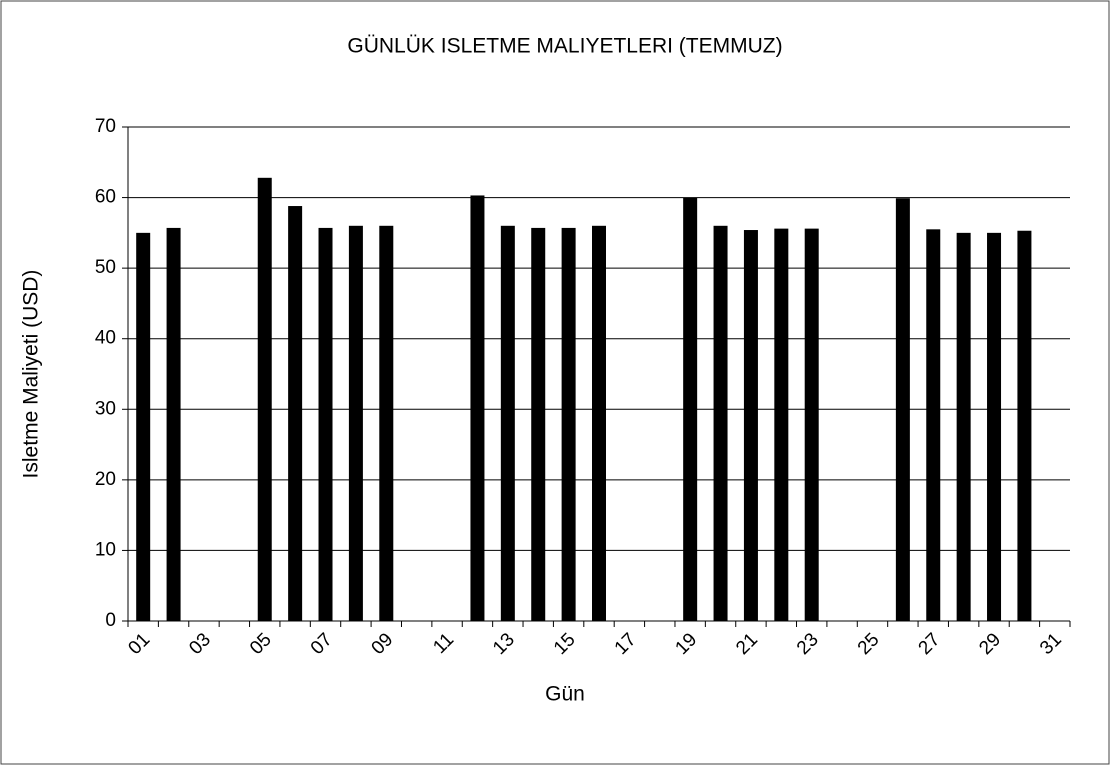 This screenshot has height=766, width=1111. I want to click on y-tick-label: 10, so click(105, 549).